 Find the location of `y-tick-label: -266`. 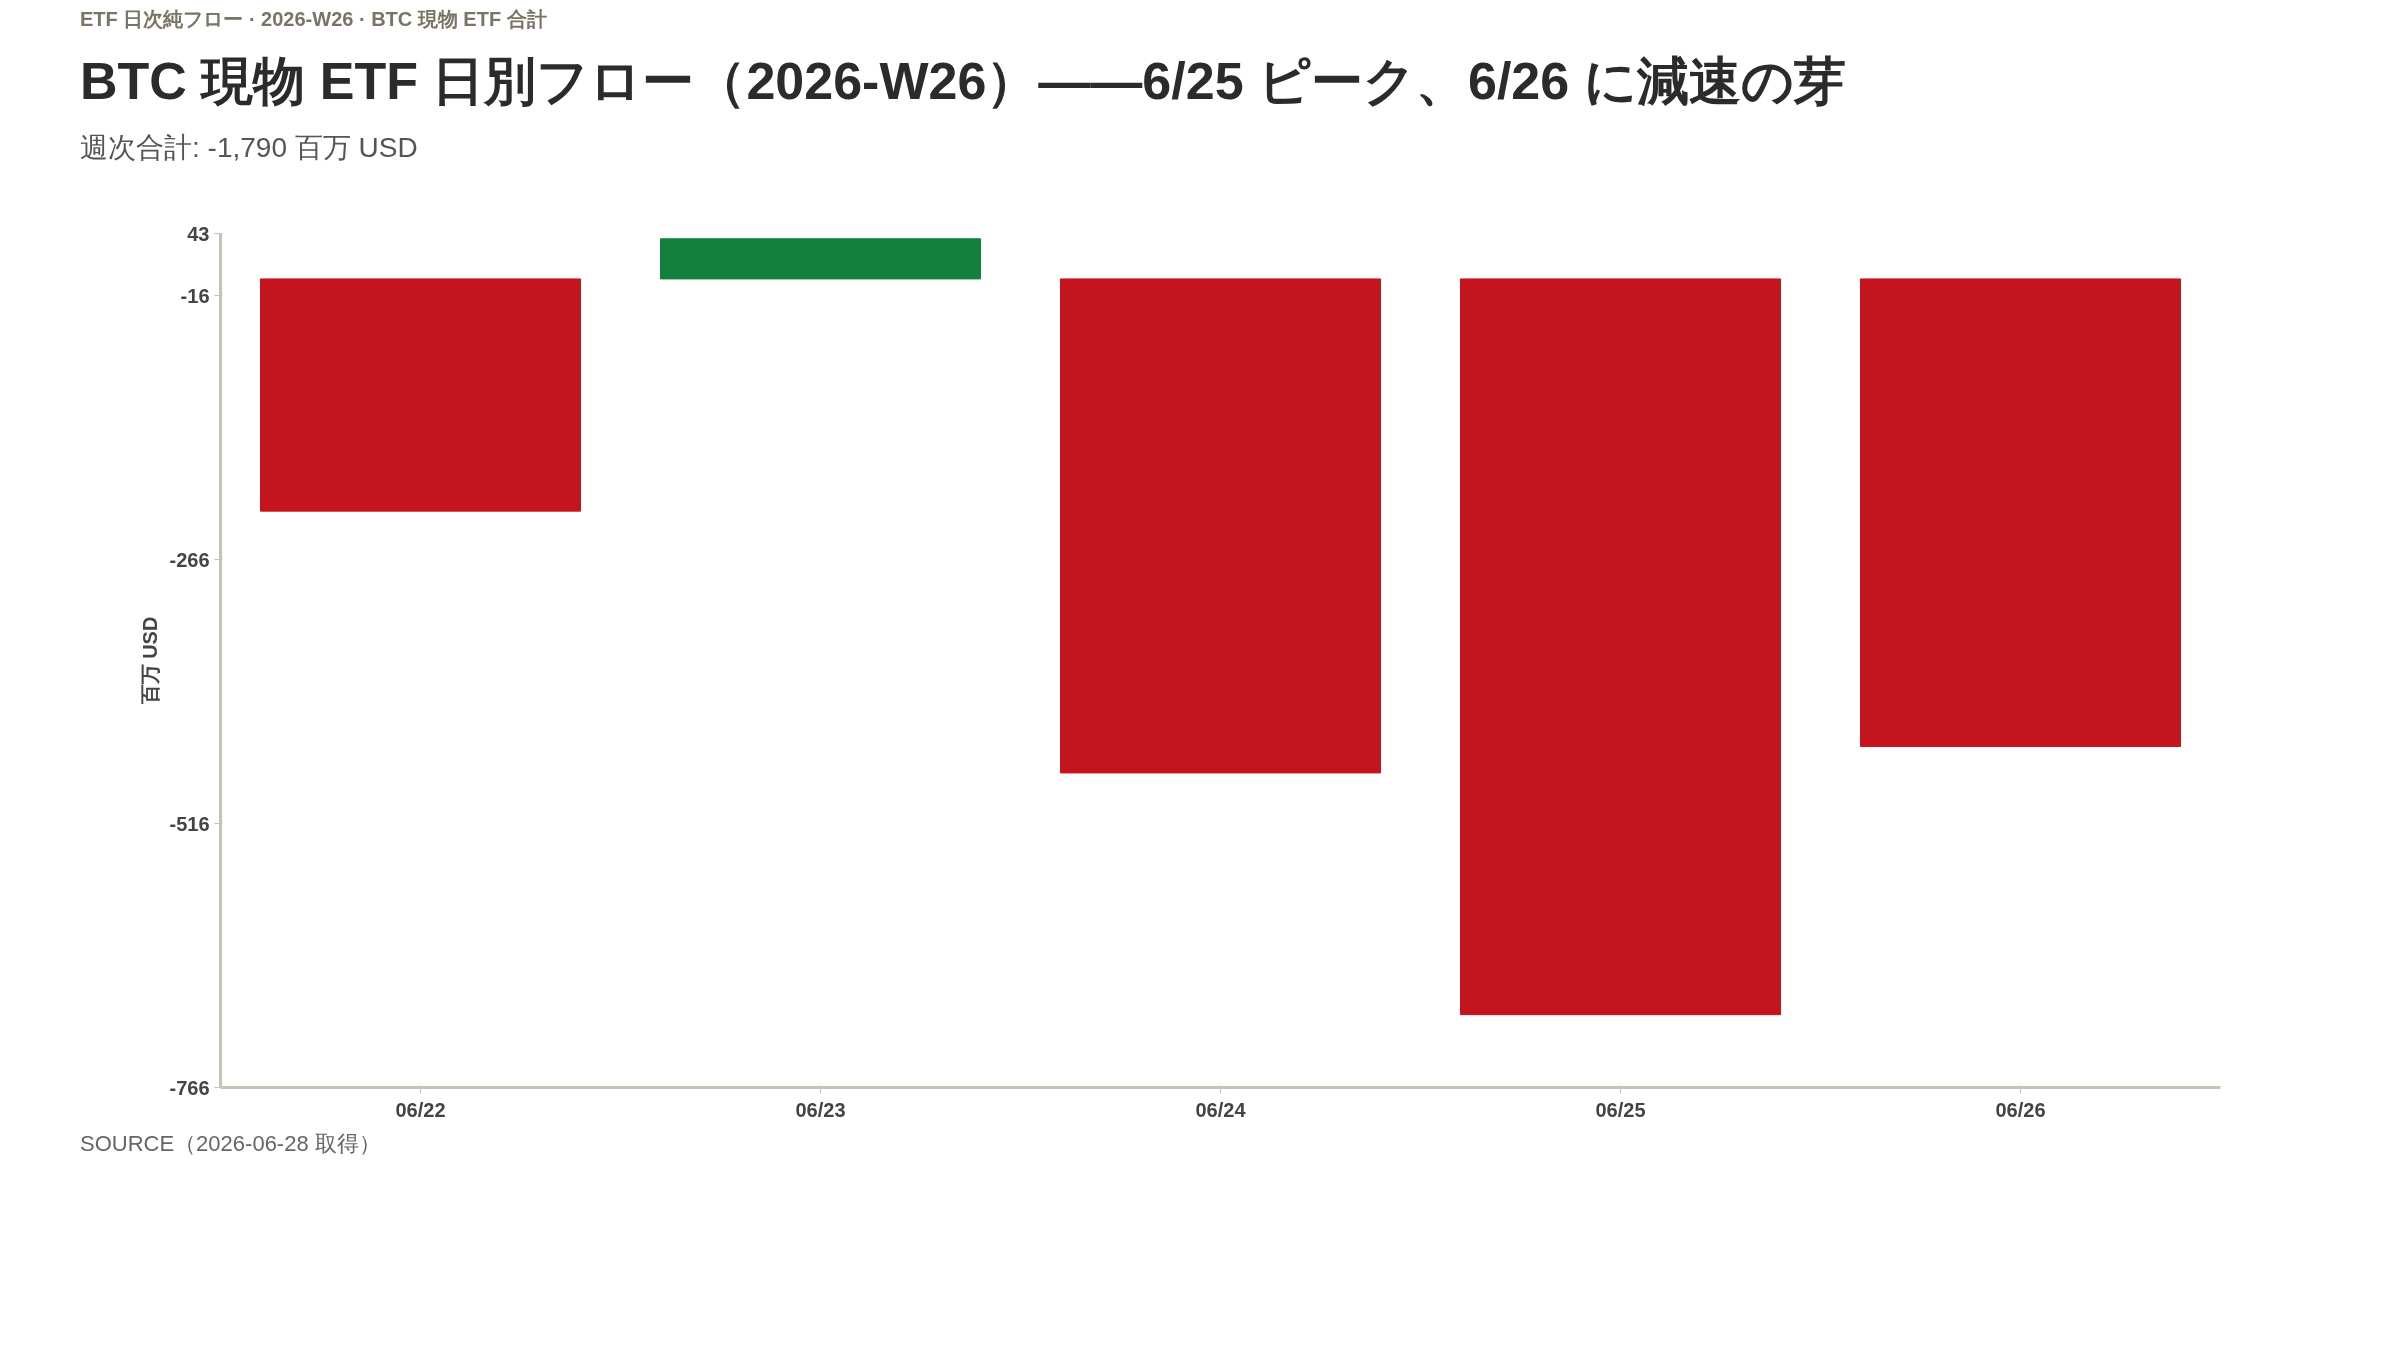

y-tick-label: -266 is located at coordinates (189, 559).